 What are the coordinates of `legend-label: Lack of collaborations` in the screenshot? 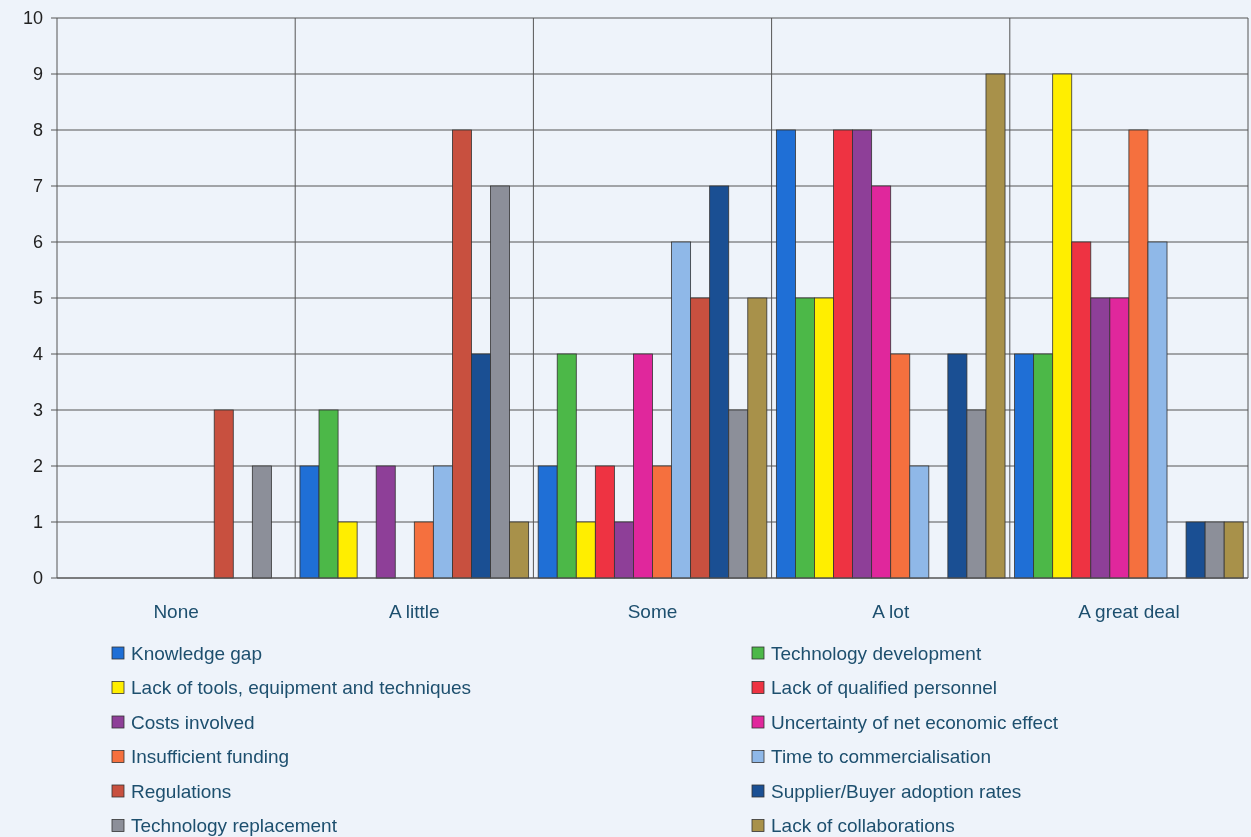 It's located at (863, 826).